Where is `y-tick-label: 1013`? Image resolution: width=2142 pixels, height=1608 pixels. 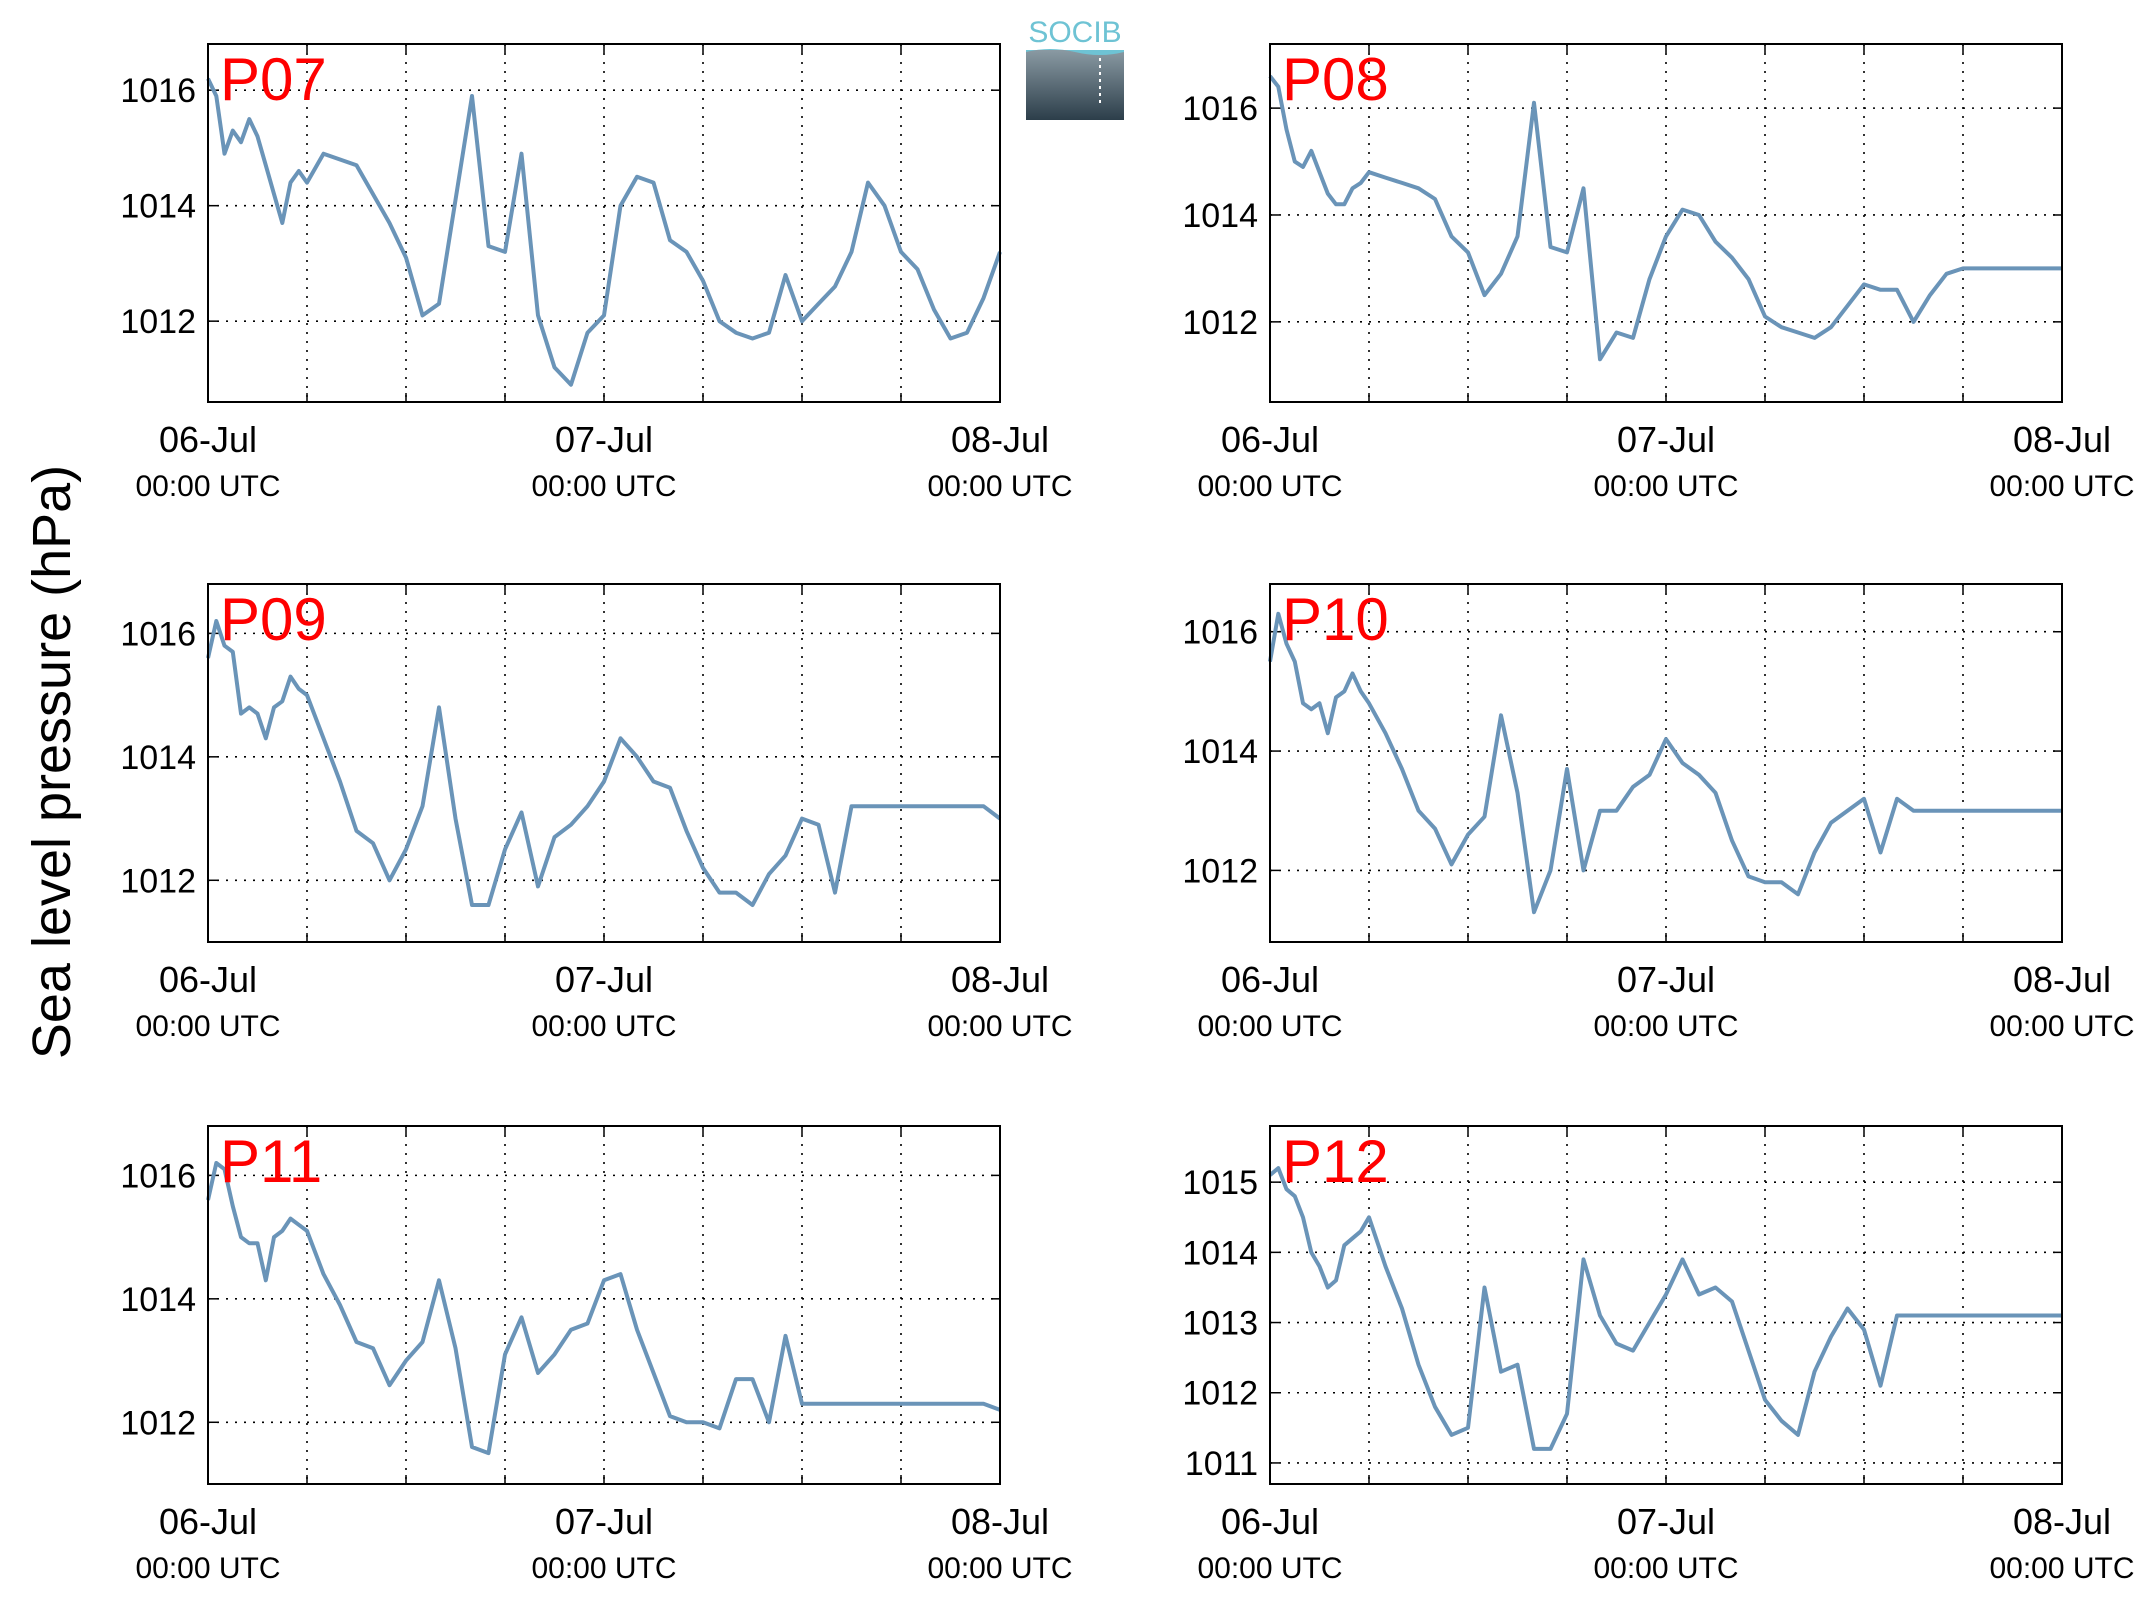 y-tick-label: 1013 is located at coordinates (1220, 1324).